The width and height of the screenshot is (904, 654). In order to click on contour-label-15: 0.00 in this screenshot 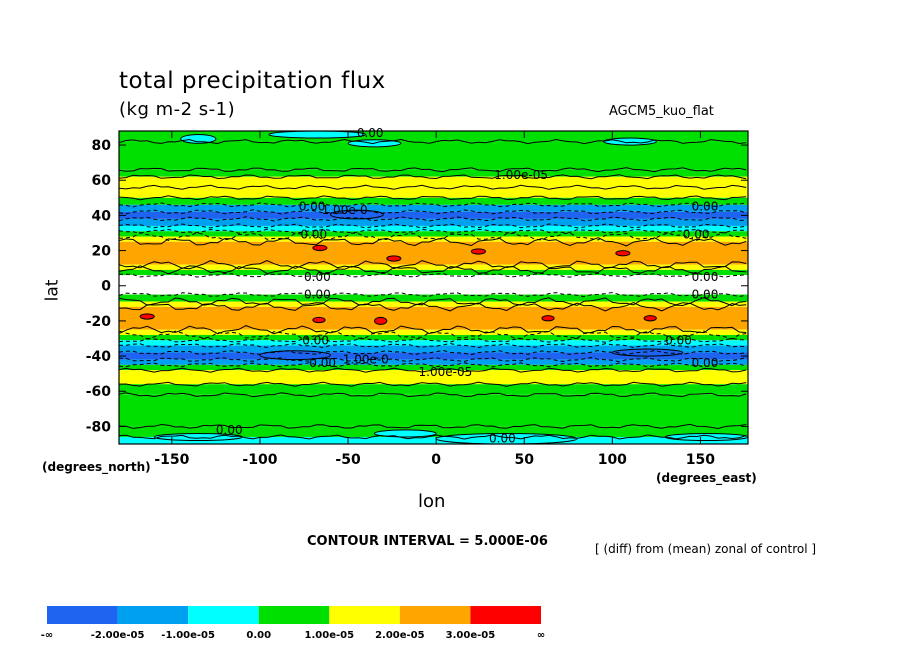, I will do `click(705, 363)`.